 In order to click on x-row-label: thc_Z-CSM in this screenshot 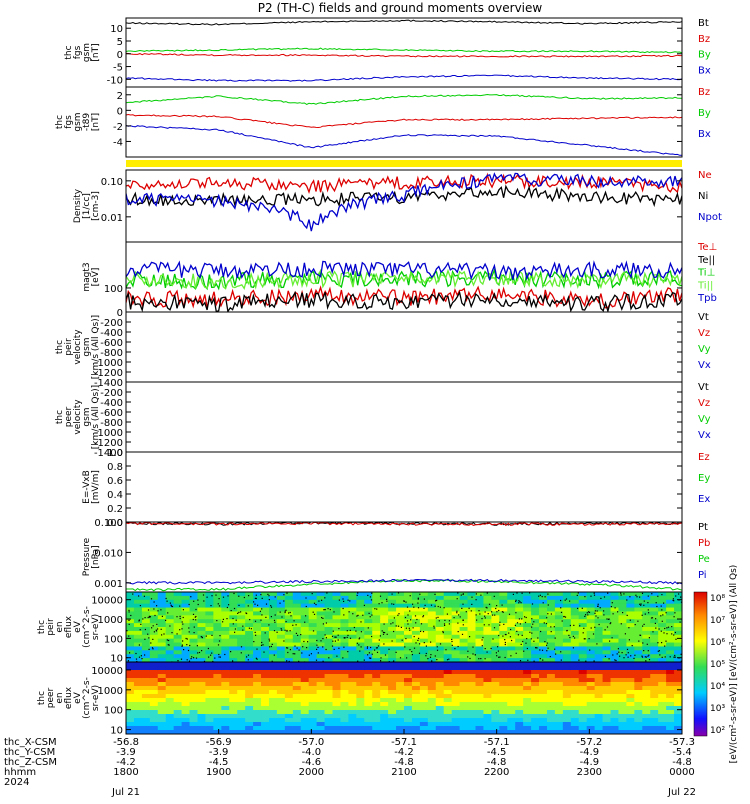, I will do `click(30, 762)`.